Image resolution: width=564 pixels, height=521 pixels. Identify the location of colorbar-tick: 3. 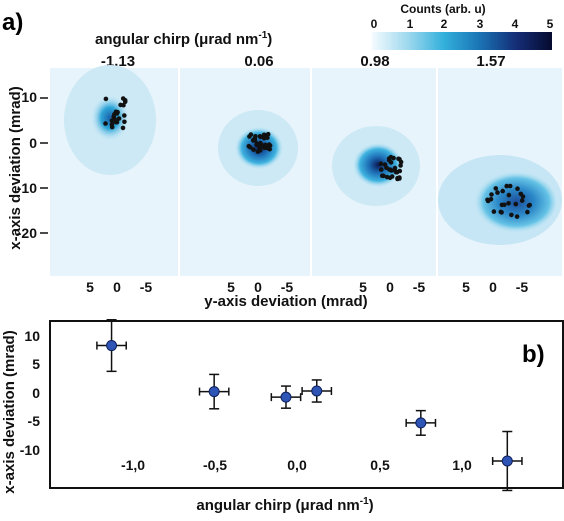
(480, 24).